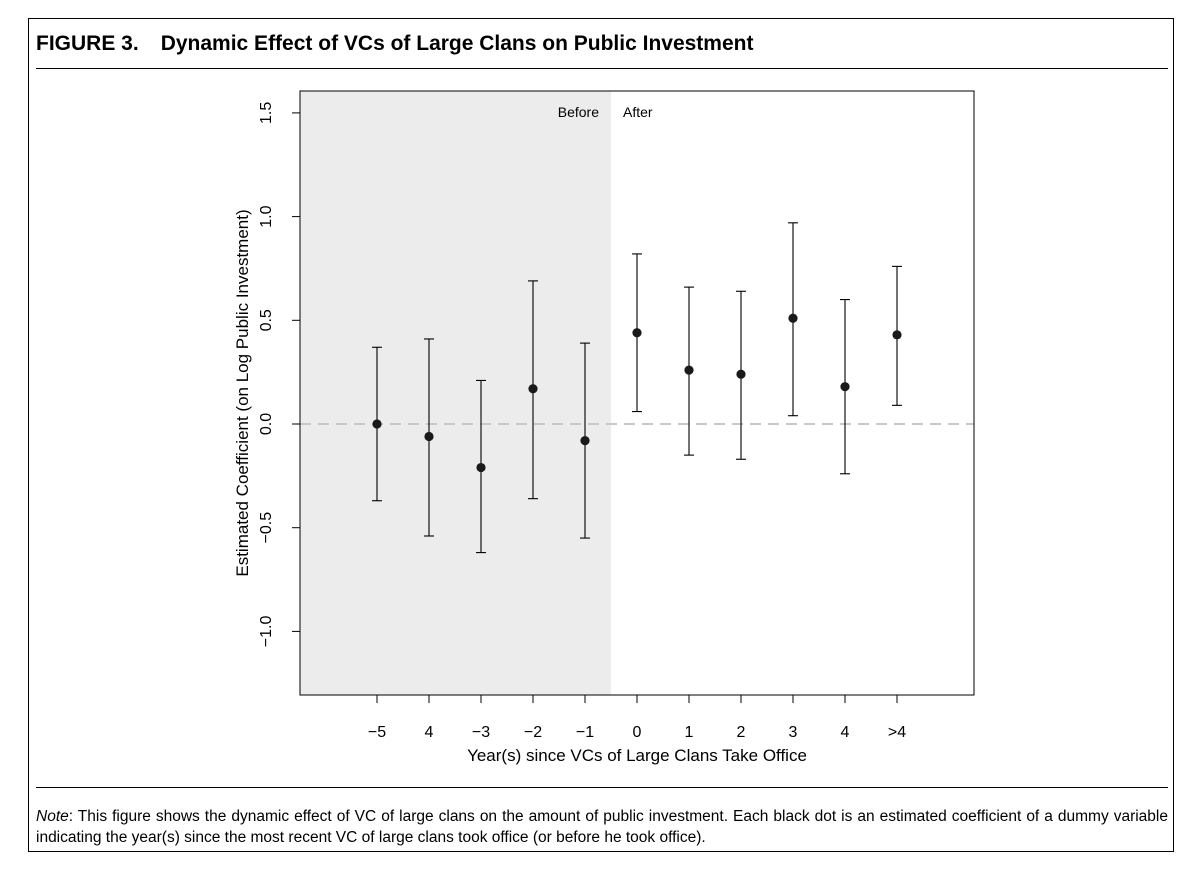  Describe the element at coordinates (87, 43) in the screenshot. I see `figure-label: FIGURE 3.` at that location.